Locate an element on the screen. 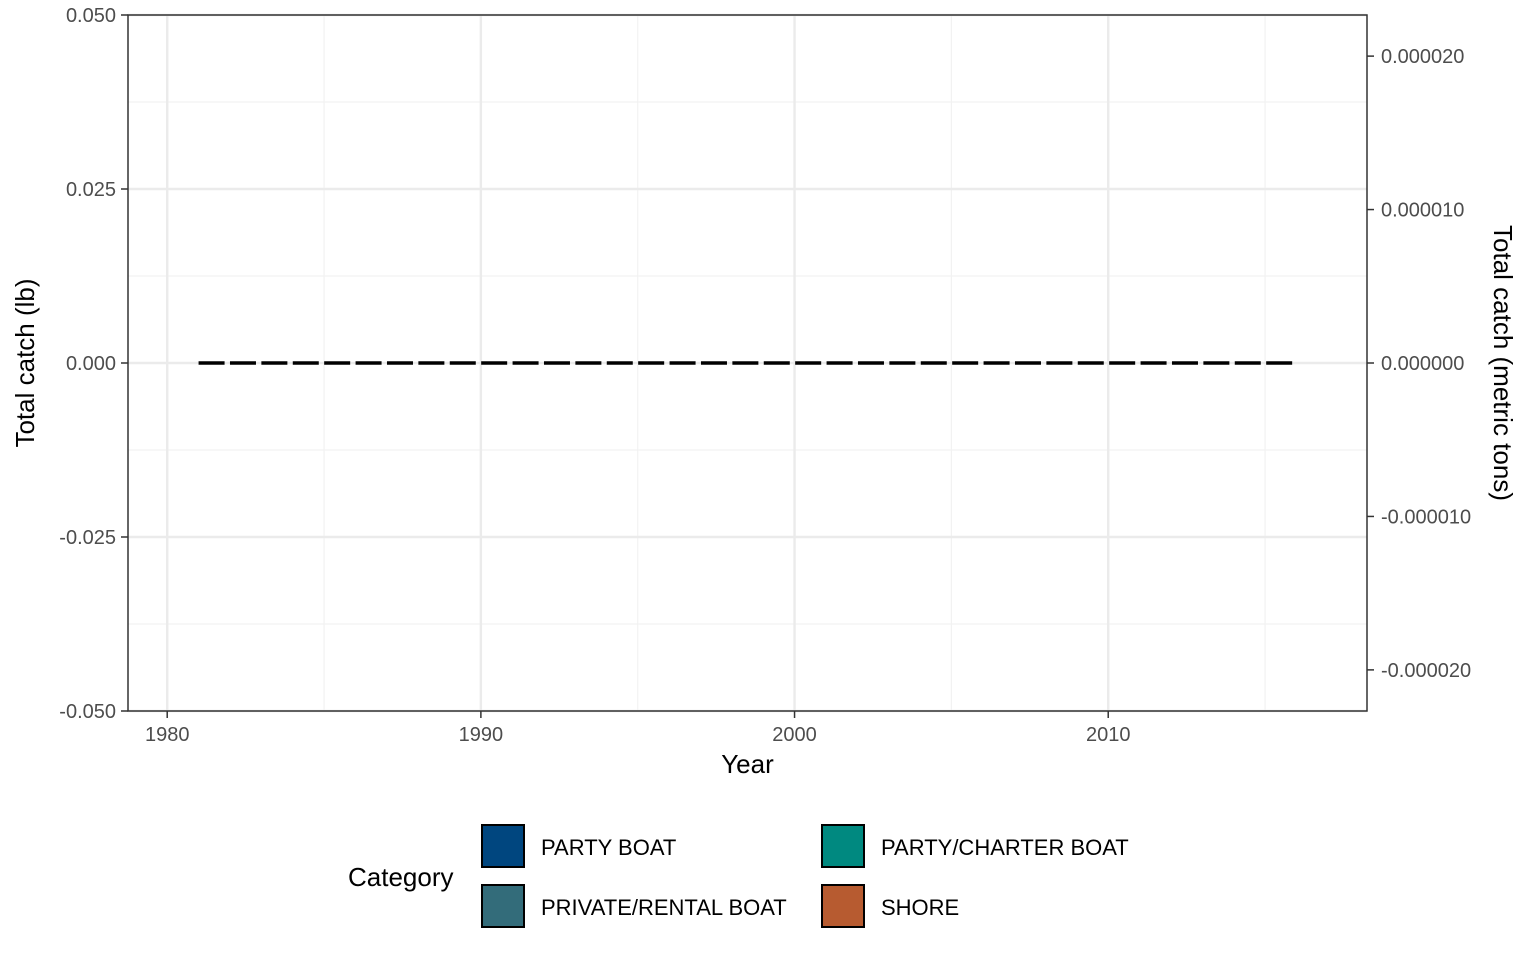 This screenshot has width=1536, height=960. y-axis-right-title: Total catch (metric tons) is located at coordinates (1503, 363).